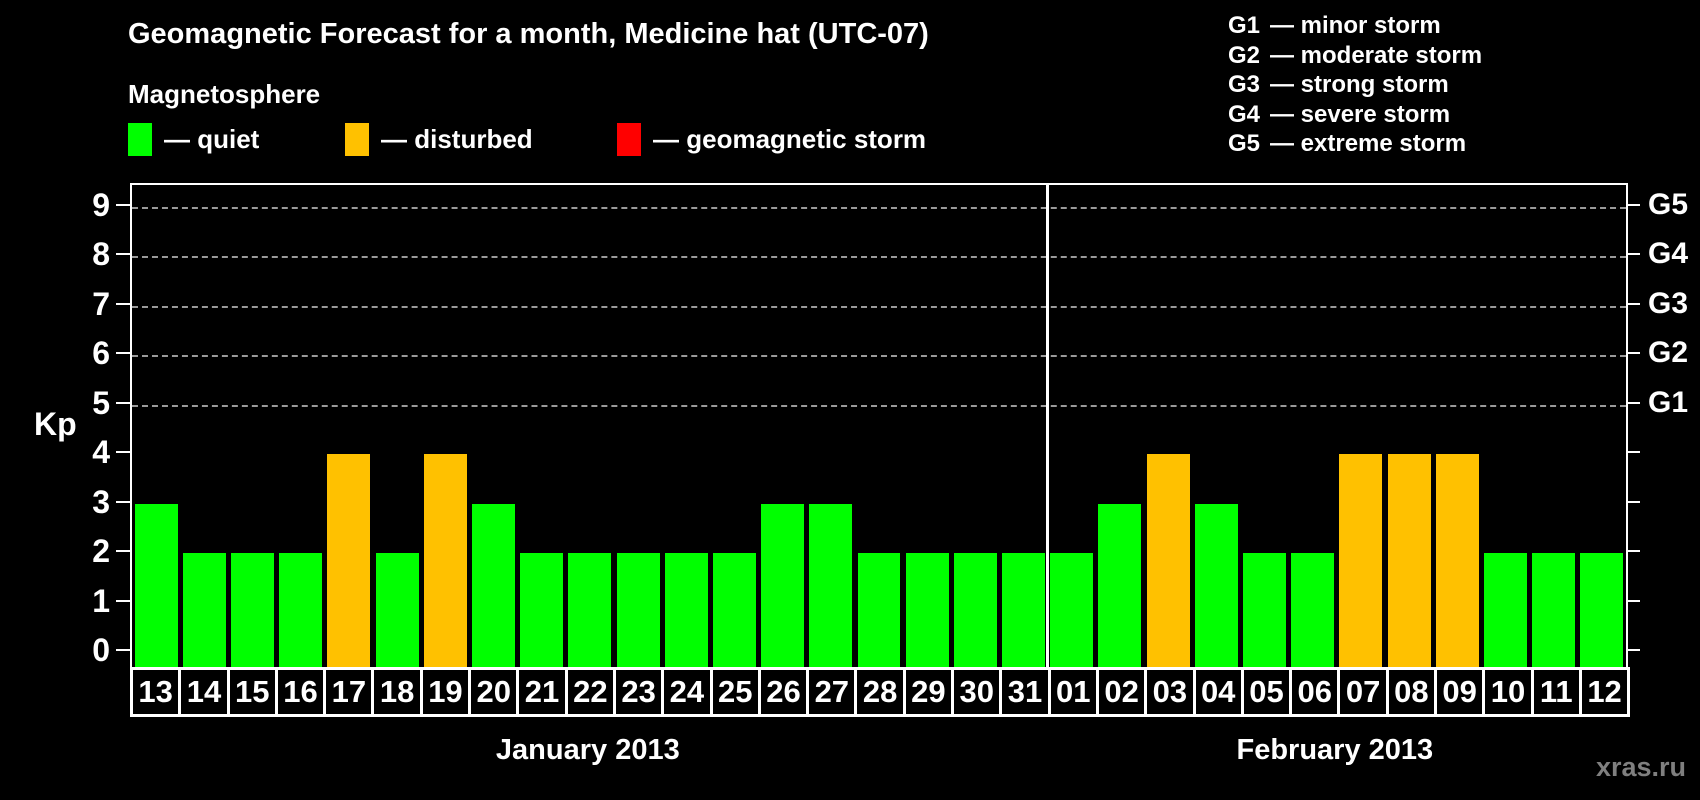 The width and height of the screenshot is (1700, 800). Describe the element at coordinates (55, 424) in the screenshot. I see `y-axis-title: Kp` at that location.